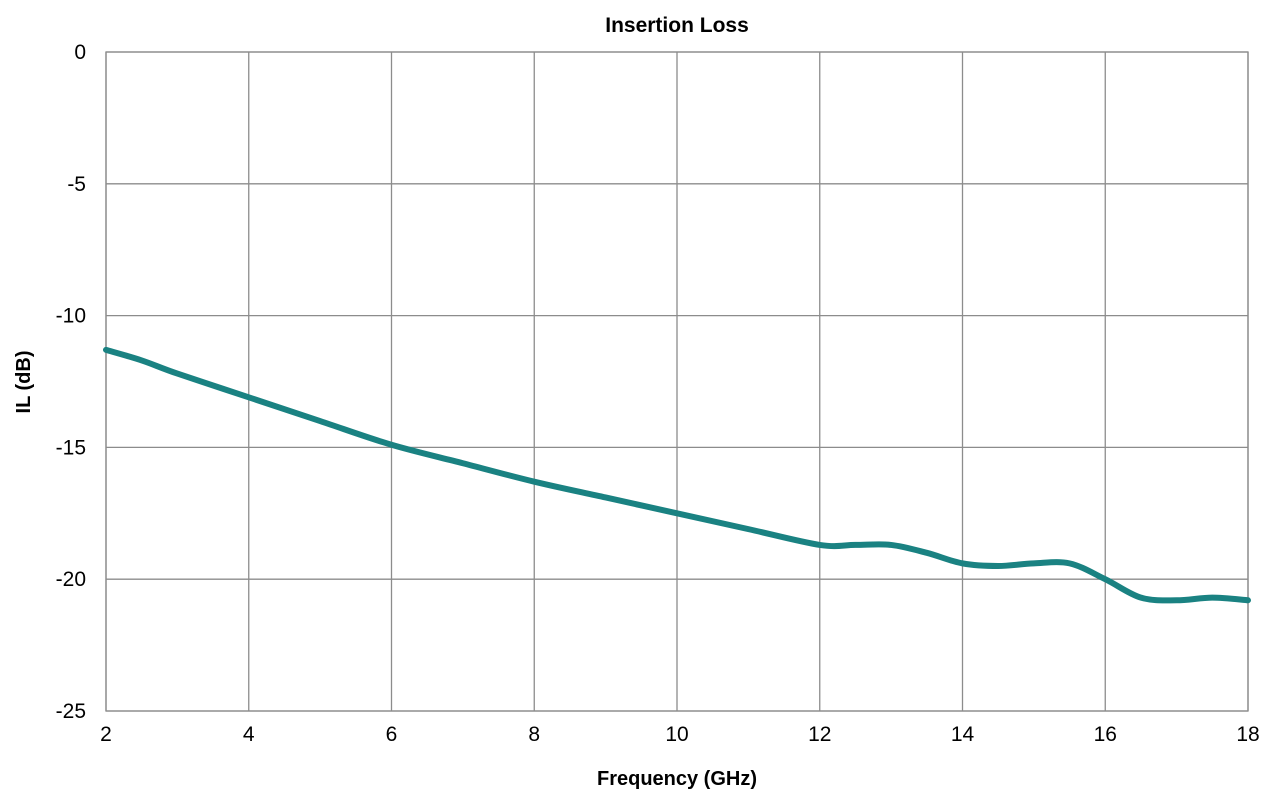  What do you see at coordinates (80, 52) in the screenshot?
I see `y-tick-label: 0` at bounding box center [80, 52].